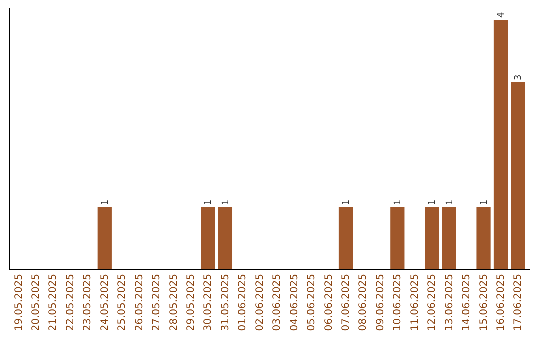 This screenshot has height=340, width=540. Describe the element at coordinates (54, 303) in the screenshot. I see `x-tick-label: 21.05.2025` at that location.